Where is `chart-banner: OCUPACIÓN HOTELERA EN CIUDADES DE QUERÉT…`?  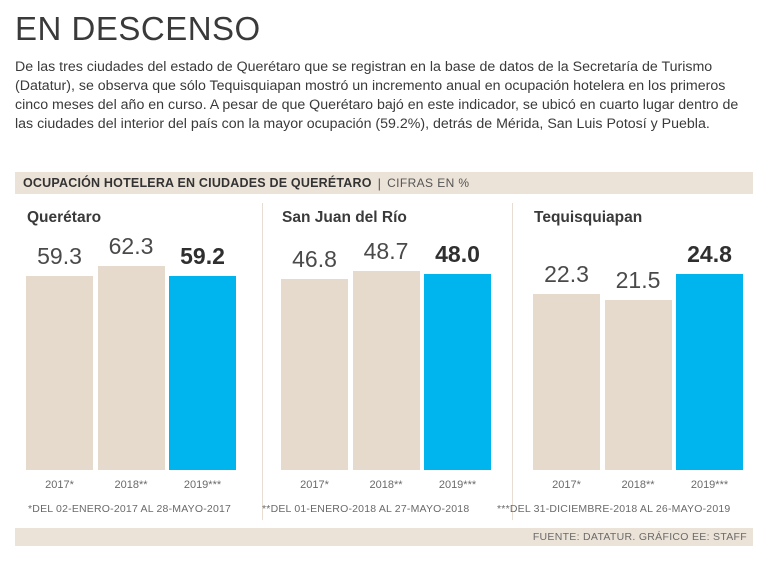 chart-banner: OCUPACIÓN HOTELERA EN CIUDADES DE QUERÉT… is located at coordinates (384, 183).